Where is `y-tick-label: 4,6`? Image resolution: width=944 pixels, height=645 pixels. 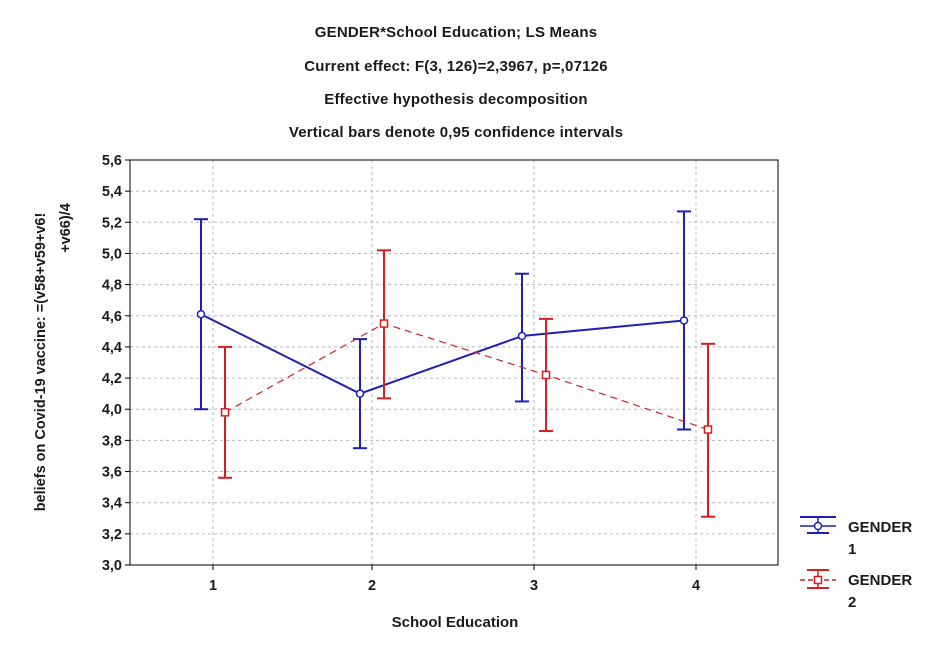 y-tick-label: 4,6 is located at coordinates (112, 317).